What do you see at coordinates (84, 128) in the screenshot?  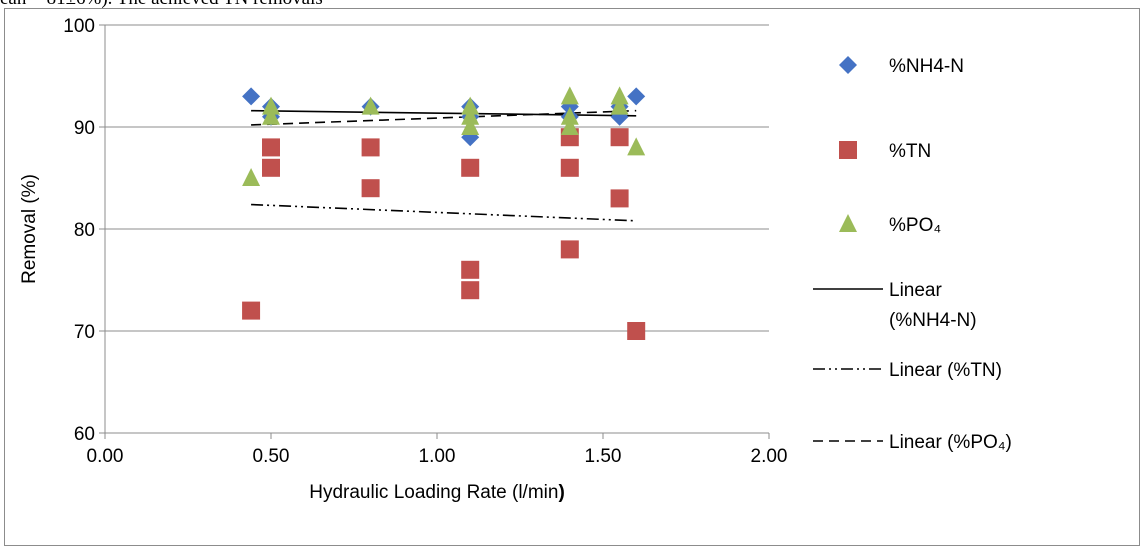 I see `y-tick-label-90: 90` at bounding box center [84, 128].